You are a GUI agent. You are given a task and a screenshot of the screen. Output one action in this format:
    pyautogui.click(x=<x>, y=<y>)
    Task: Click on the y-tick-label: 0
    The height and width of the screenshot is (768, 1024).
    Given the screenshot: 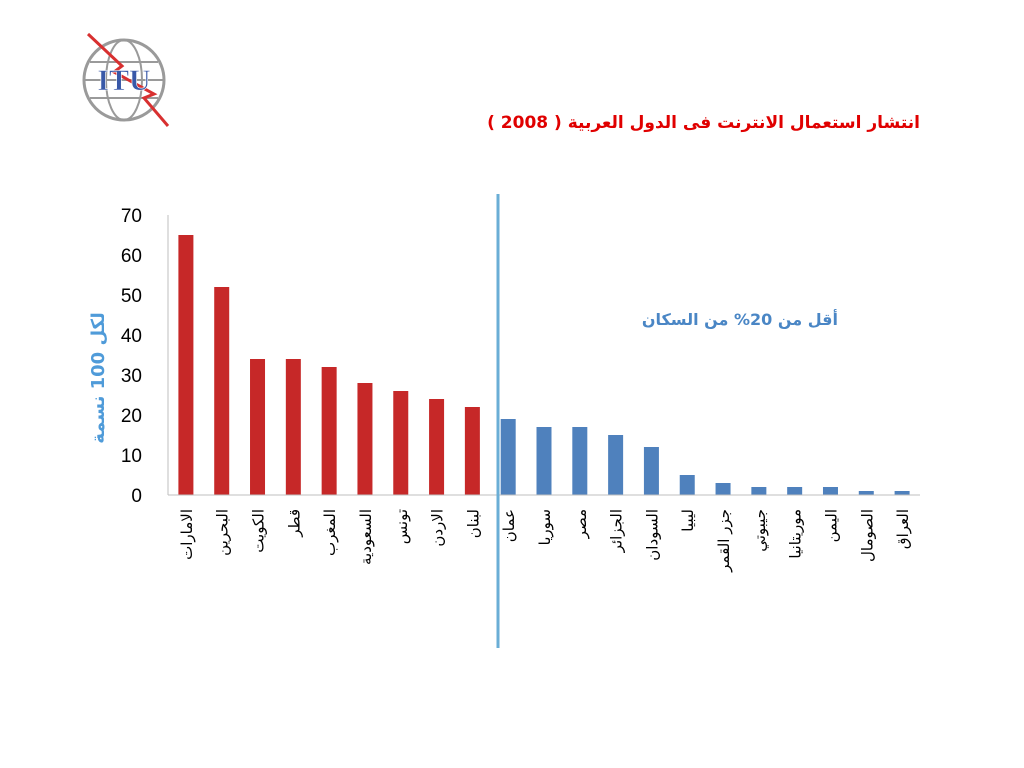 What is the action you would take?
    pyautogui.click(x=136, y=496)
    